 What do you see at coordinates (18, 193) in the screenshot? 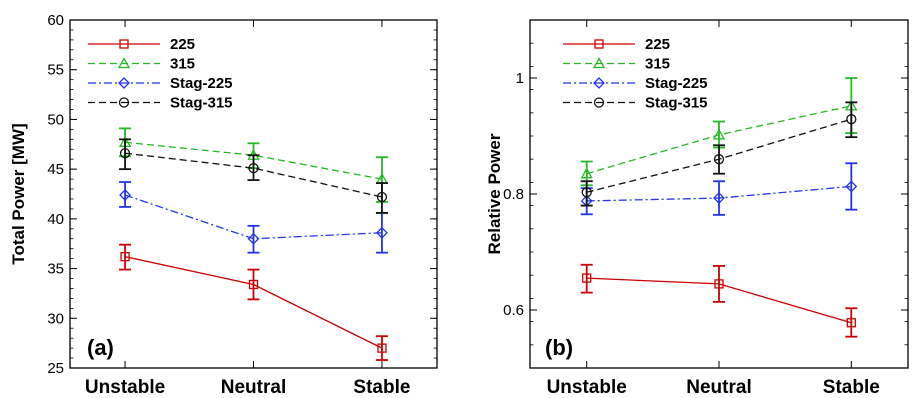
I see `y-axis-title: Total Power [MW]` at bounding box center [18, 193].